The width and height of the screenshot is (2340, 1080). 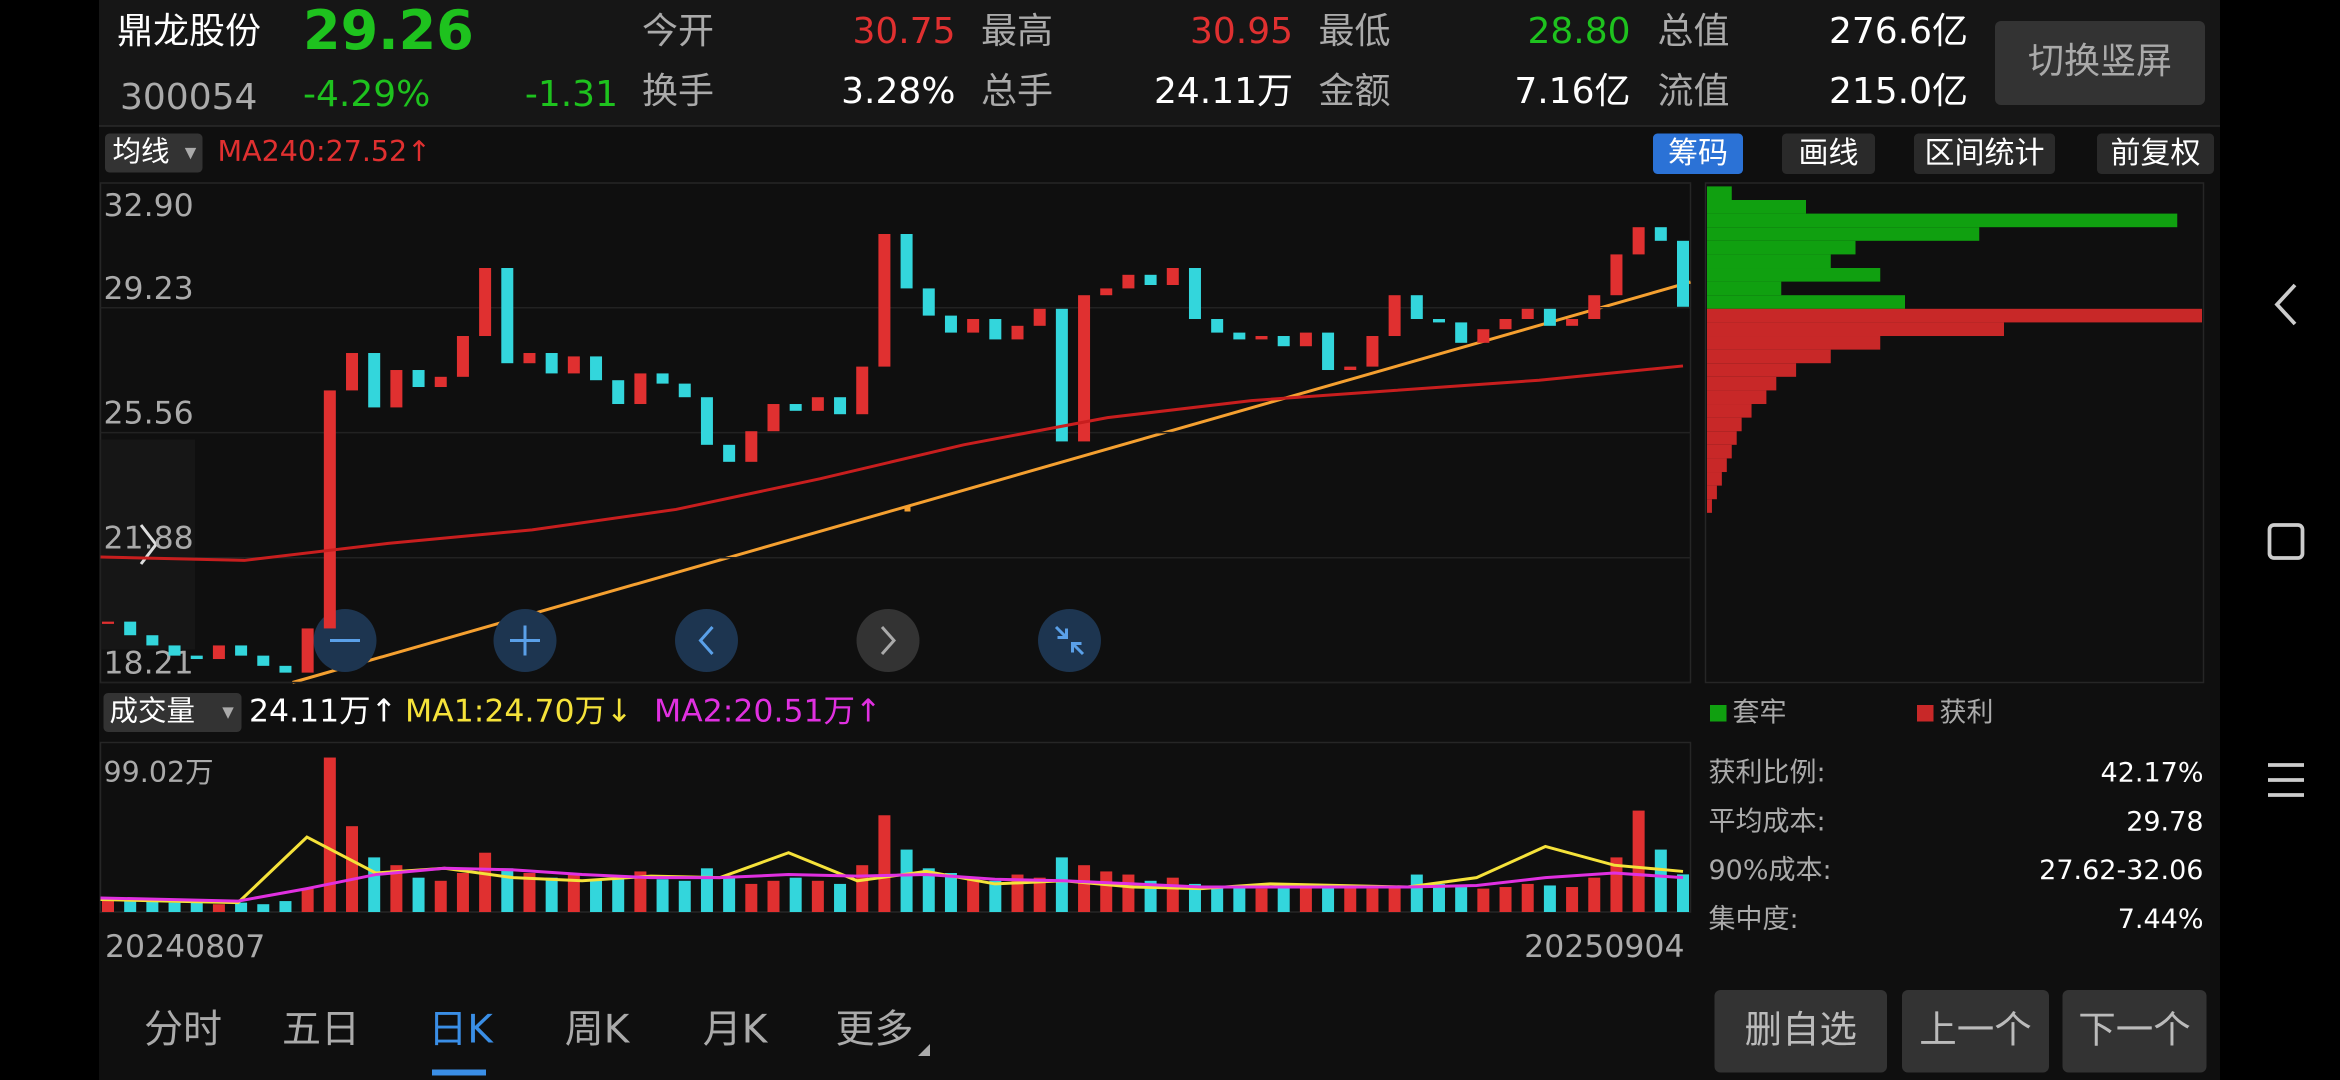 What do you see at coordinates (874, 1030) in the screenshot?
I see `tab: 更多` at bounding box center [874, 1030].